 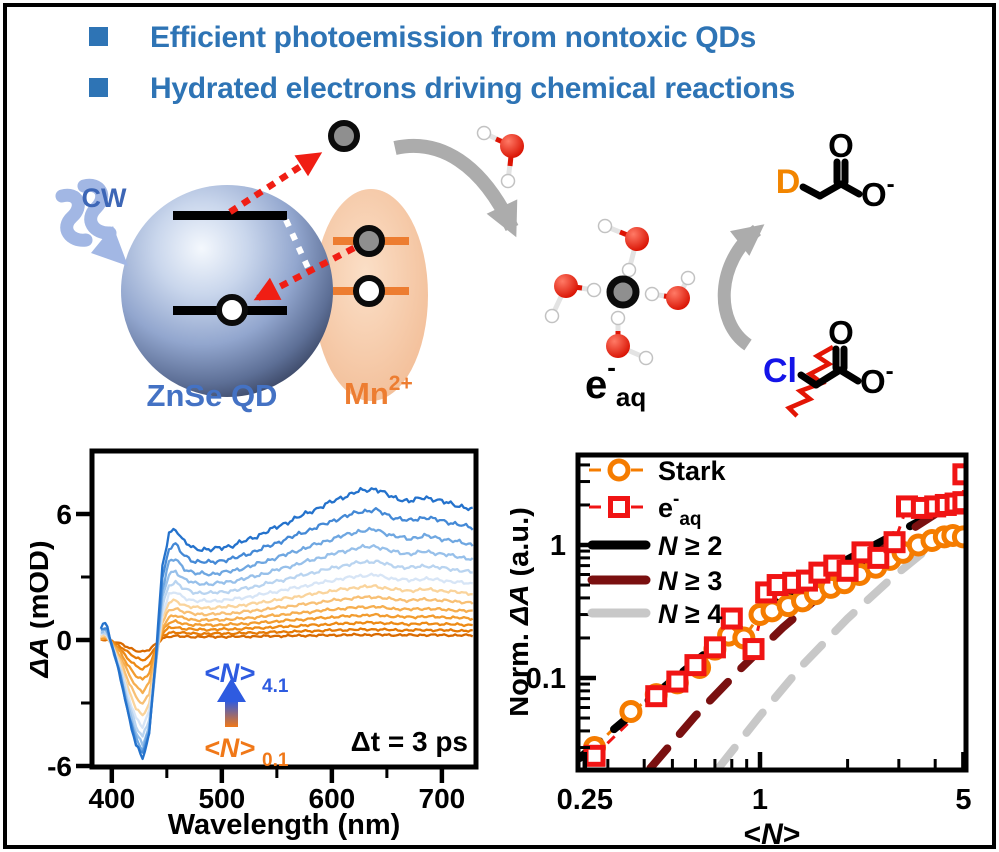 What do you see at coordinates (109, 246) in the screenshot?
I see `cw-arrowhead-icon` at bounding box center [109, 246].